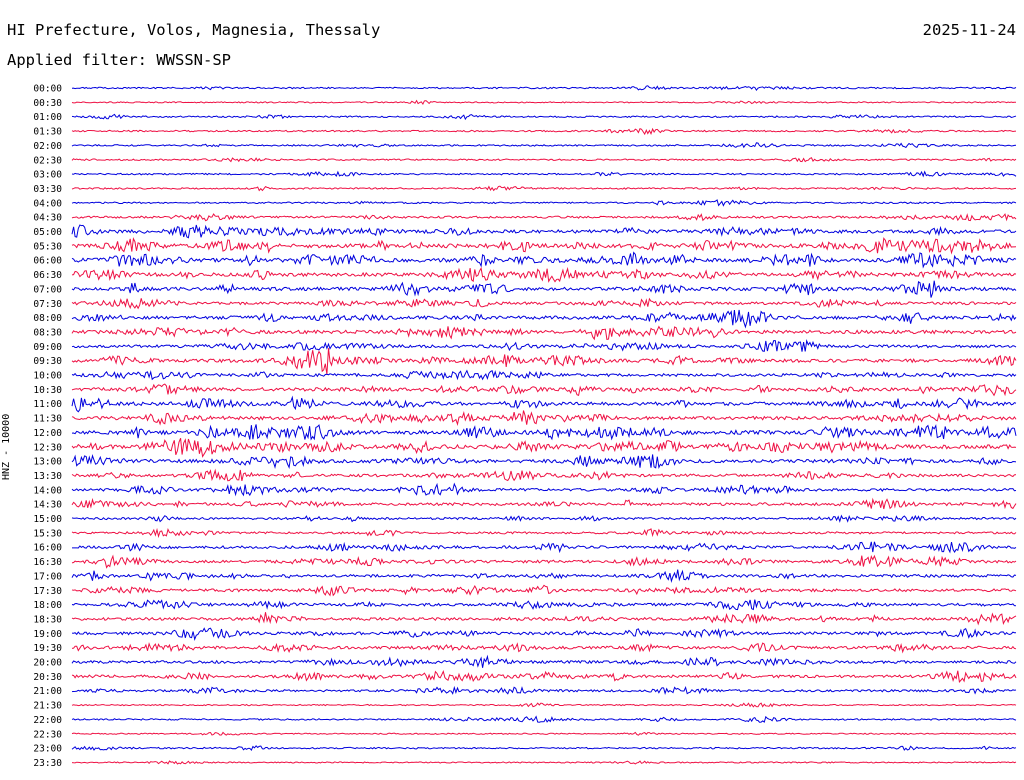 This screenshot has width=1024, height=780. I want to click on time-label-1500: 15:00, so click(47, 519).